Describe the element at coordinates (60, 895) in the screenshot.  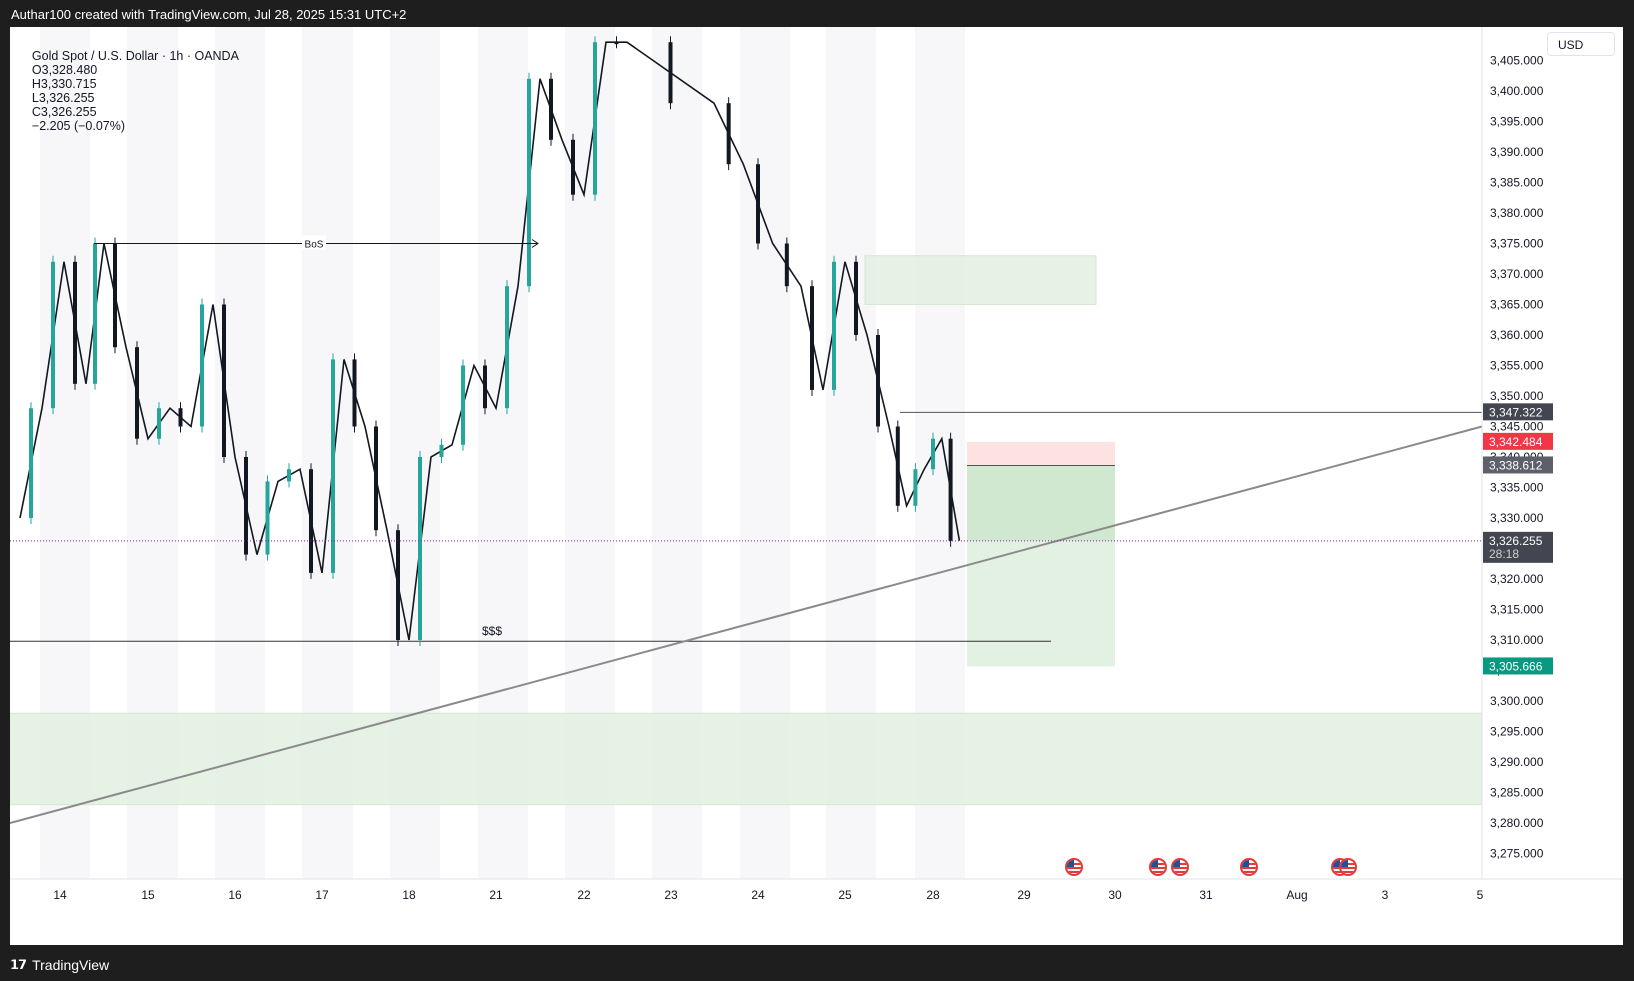
I see `x-tick-label: 14` at that location.